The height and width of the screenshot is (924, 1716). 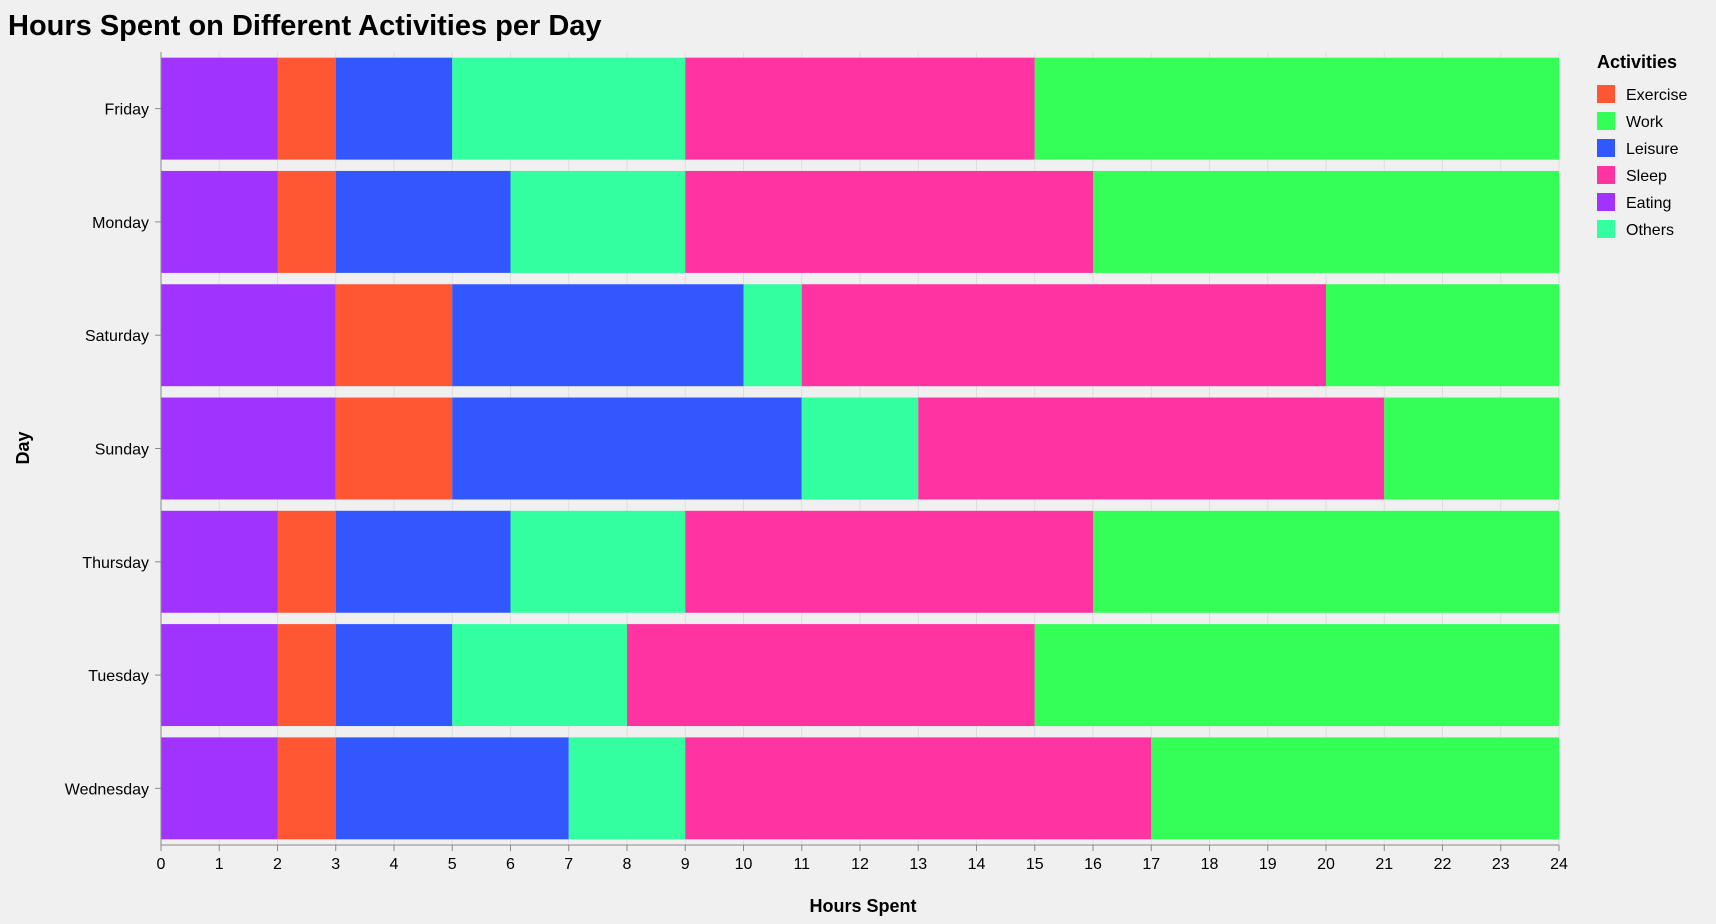 I want to click on bar-wednesday-others, so click(x=627, y=788).